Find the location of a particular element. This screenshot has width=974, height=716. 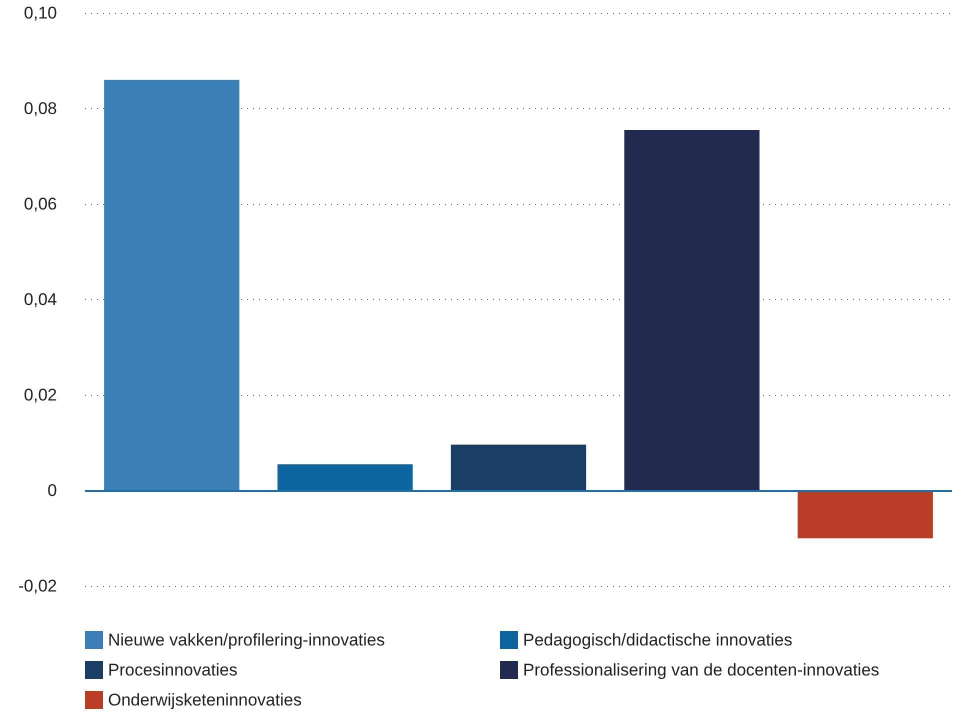

legend-label: Onderwijsketeninnovaties is located at coordinates (205, 700).